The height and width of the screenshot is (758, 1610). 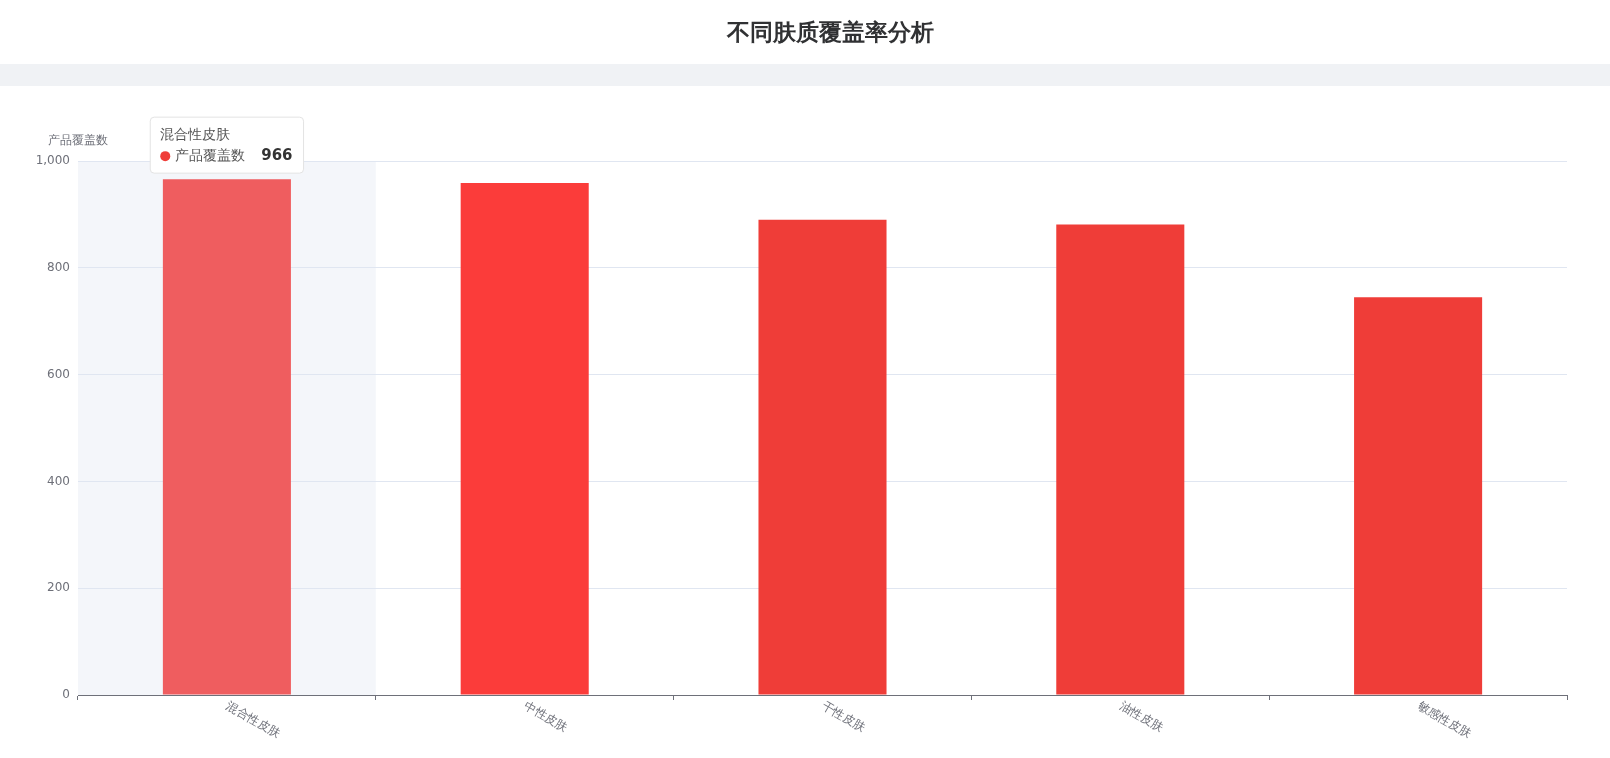 I want to click on y-tick-label: 200, so click(x=58, y=587).